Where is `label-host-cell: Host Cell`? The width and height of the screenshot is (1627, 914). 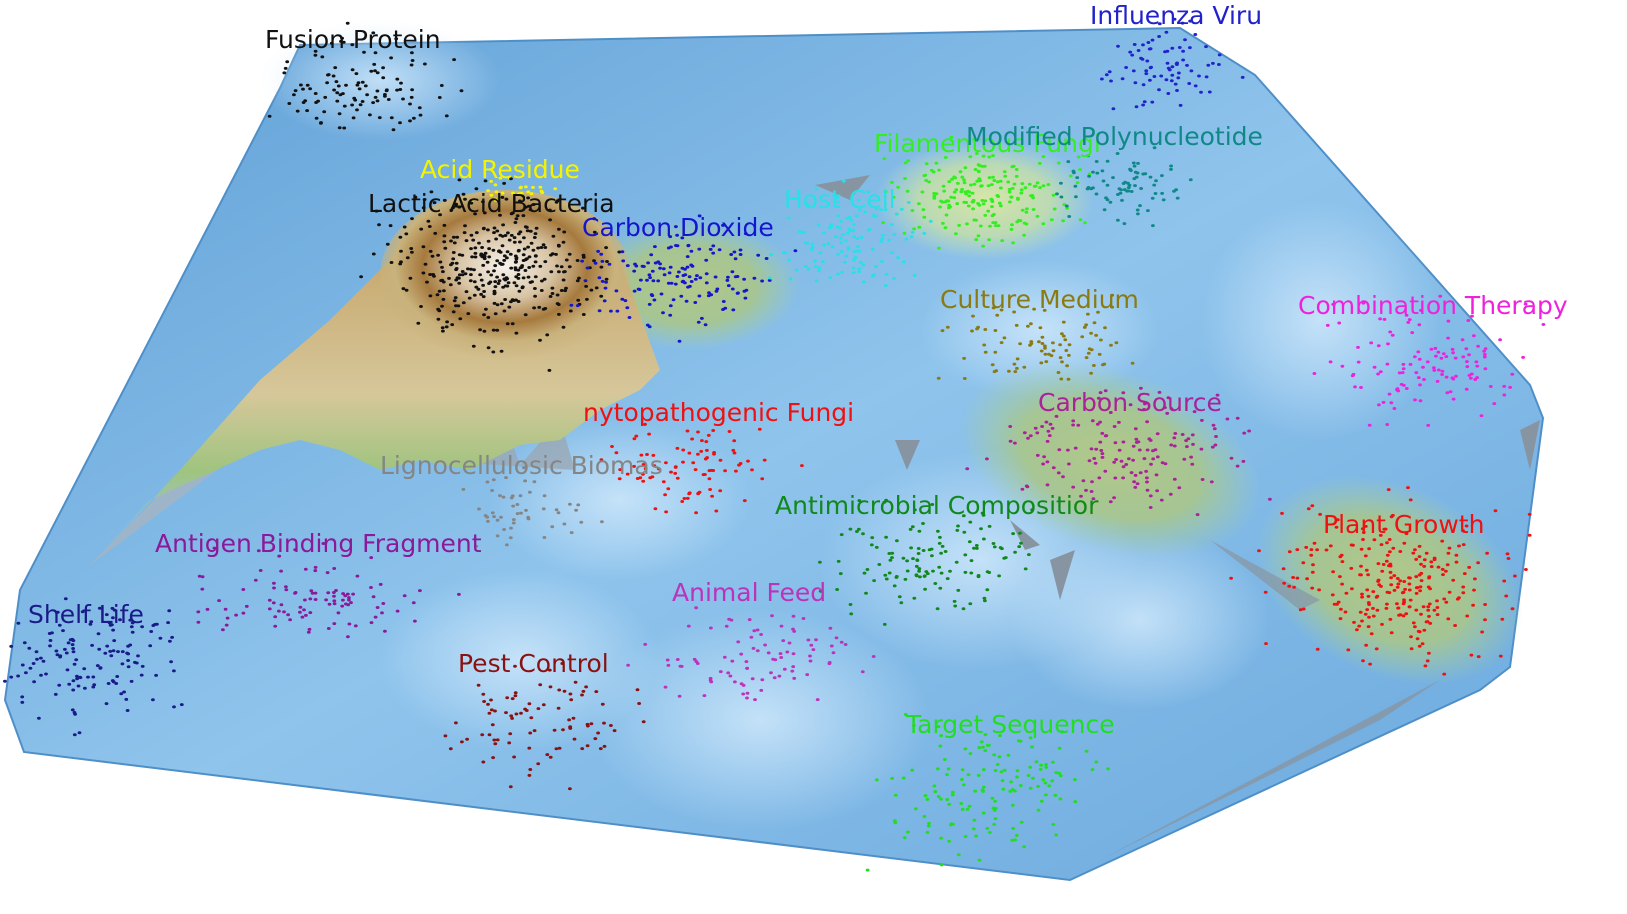
label-host-cell: Host Cell is located at coordinates (840, 199).